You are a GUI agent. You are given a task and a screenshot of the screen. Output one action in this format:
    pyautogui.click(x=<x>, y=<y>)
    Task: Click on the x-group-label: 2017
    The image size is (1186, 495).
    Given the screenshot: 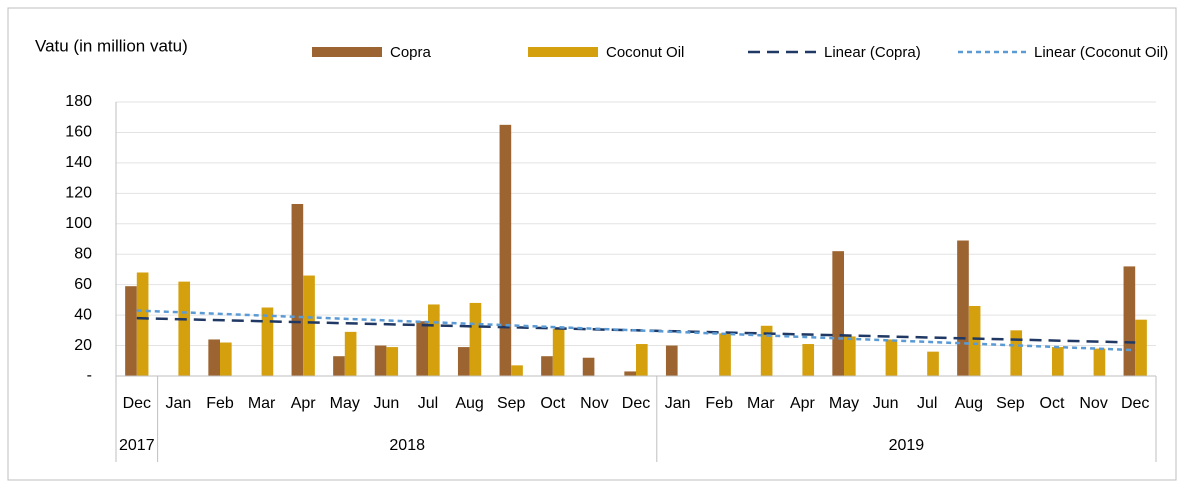 What is the action you would take?
    pyautogui.click(x=137, y=445)
    